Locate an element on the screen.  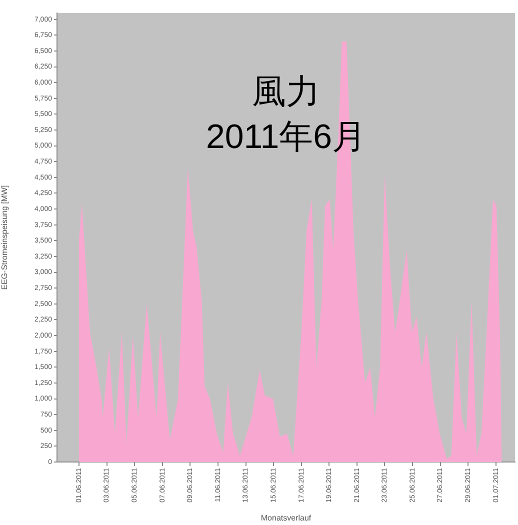
text: 風力 is located at coordinates (286, 92).